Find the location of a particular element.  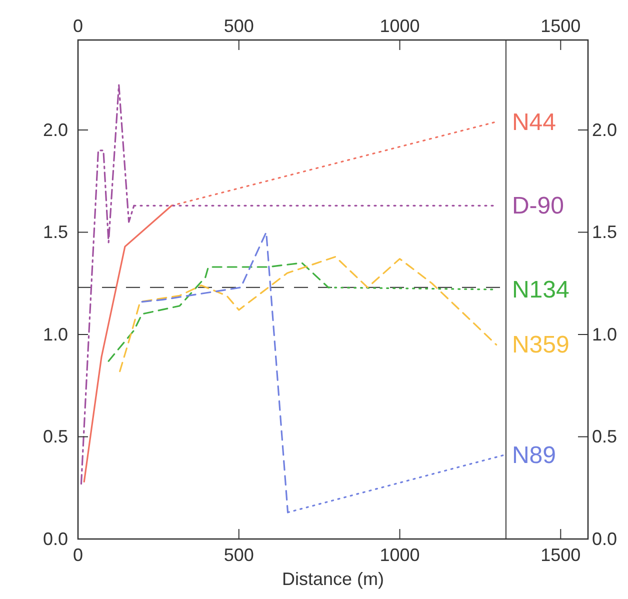

text: N44 is located at coordinates (534, 122).